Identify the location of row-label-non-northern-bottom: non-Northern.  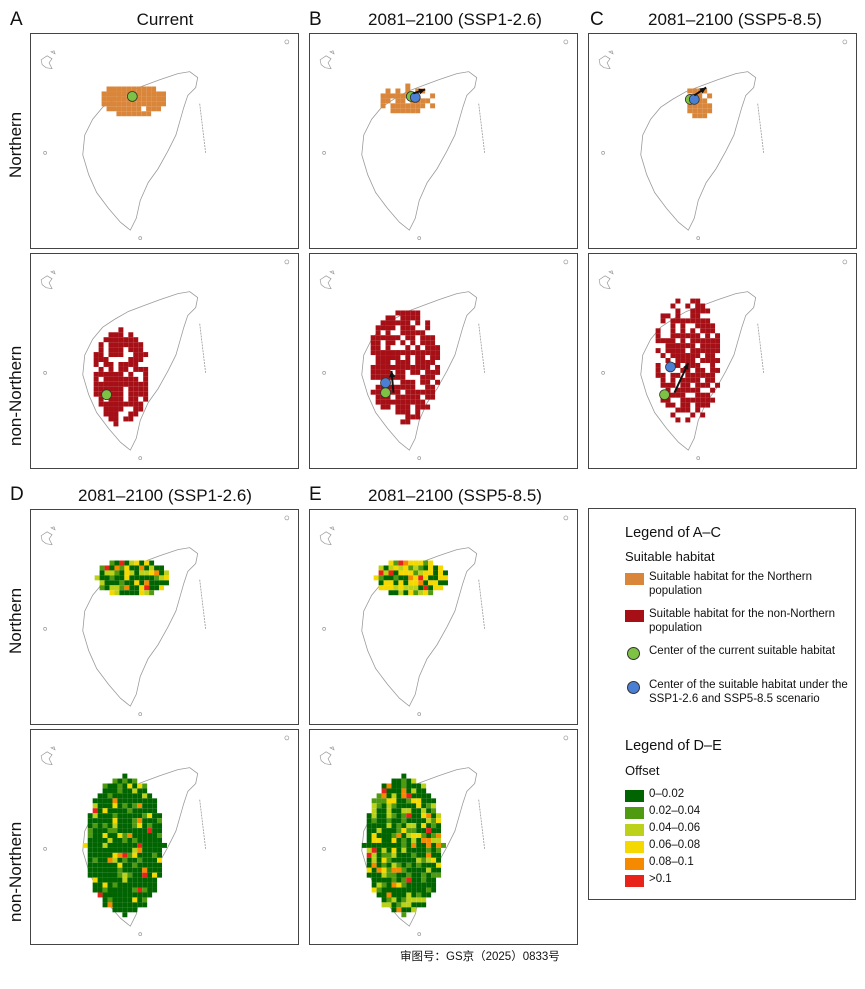
(15, 871).